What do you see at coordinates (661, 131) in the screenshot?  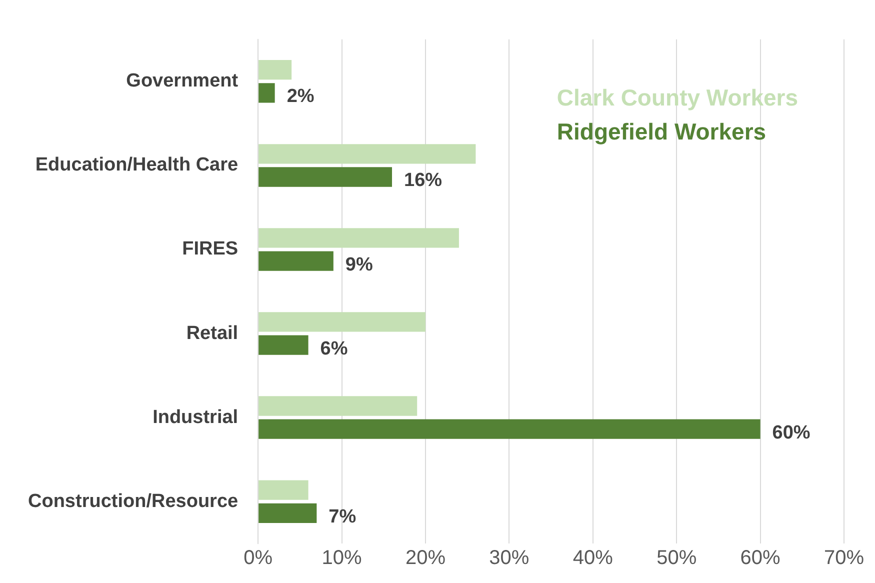 I see `text: Ridgefield Workers` at bounding box center [661, 131].